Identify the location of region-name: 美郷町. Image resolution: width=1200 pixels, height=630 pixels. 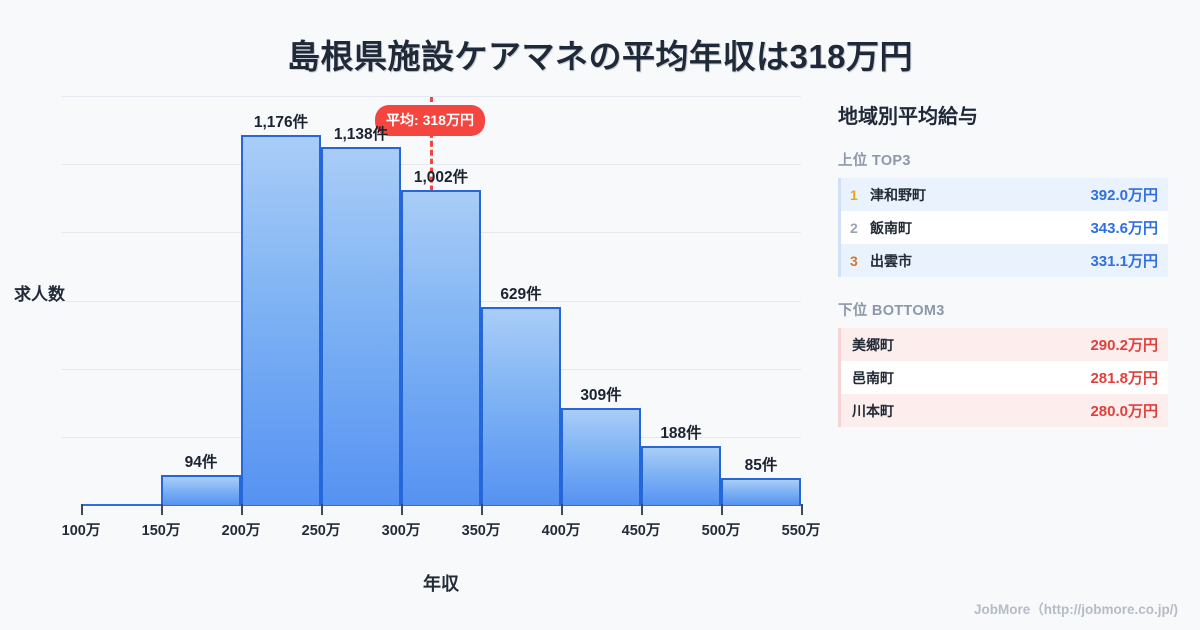
(873, 344).